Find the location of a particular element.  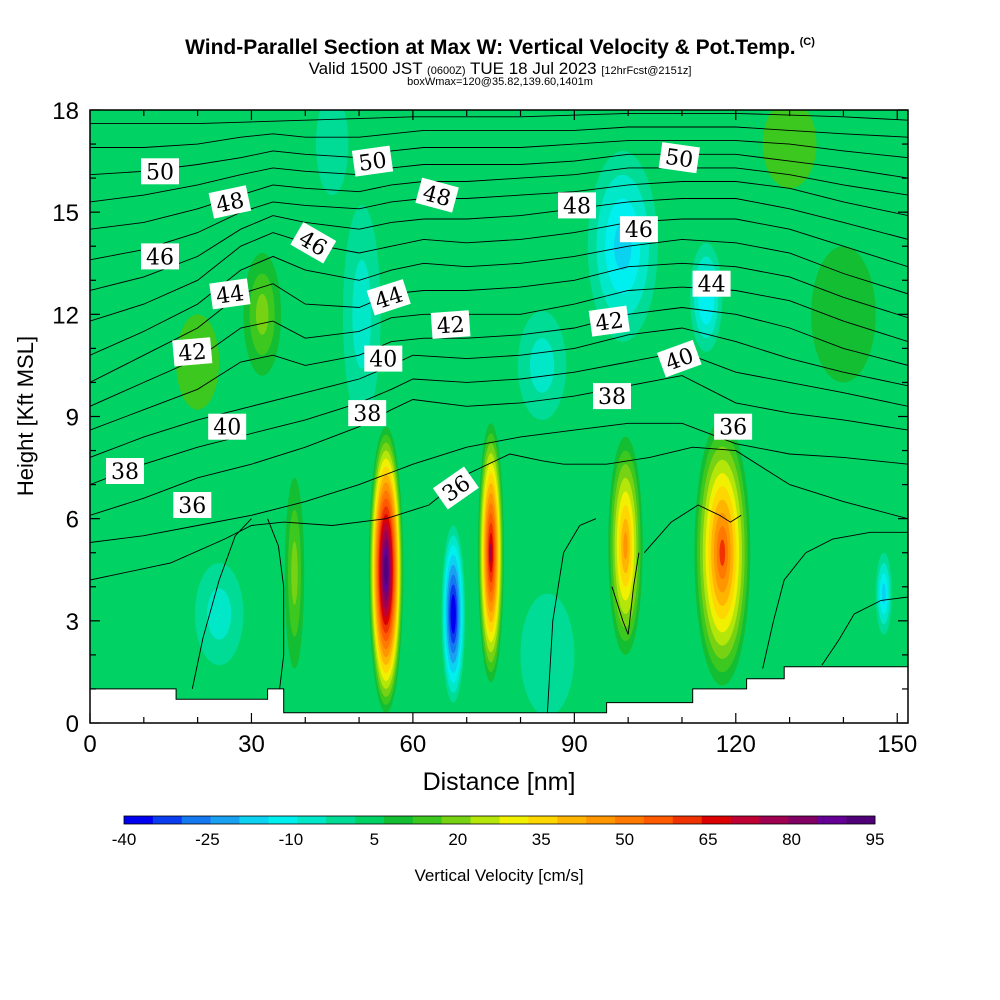

colorbar-tick-label: -10 is located at coordinates (291, 839).